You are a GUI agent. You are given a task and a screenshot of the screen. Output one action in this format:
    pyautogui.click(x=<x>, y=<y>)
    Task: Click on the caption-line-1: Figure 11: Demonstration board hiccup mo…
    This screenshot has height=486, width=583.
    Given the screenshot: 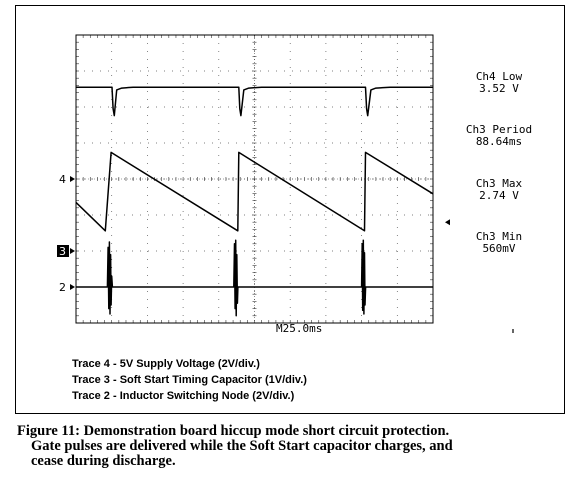 What is the action you would take?
    pyautogui.click(x=233, y=431)
    